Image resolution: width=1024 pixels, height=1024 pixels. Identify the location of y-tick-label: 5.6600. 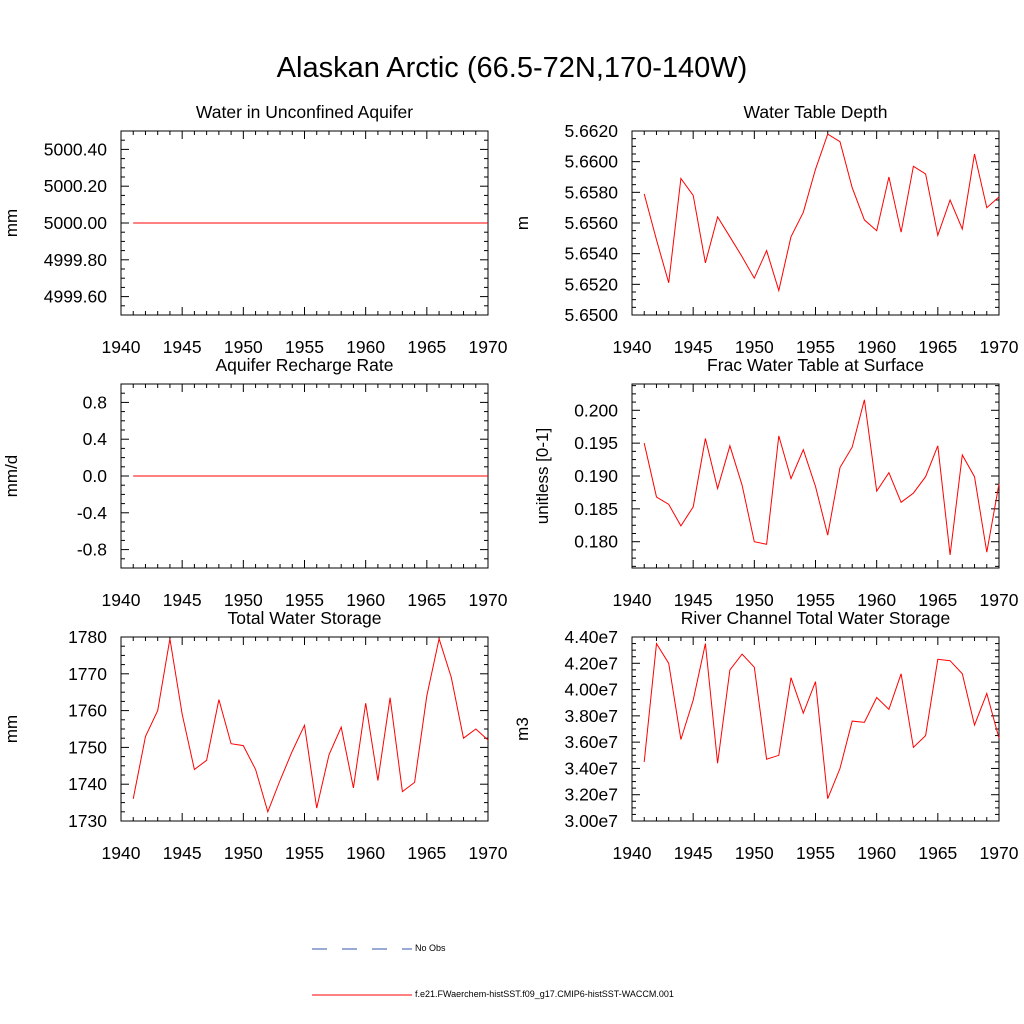
(591, 162).